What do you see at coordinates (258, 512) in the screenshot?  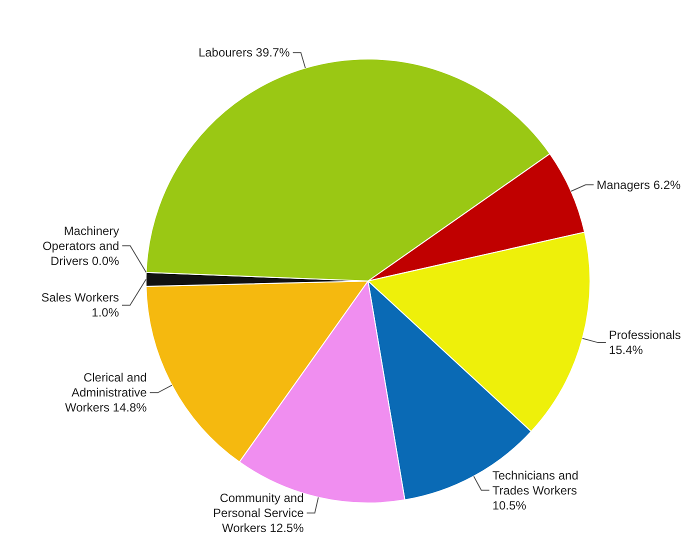 I see `slice-label: Community and Personal Service Workers 12.5%` at bounding box center [258, 512].